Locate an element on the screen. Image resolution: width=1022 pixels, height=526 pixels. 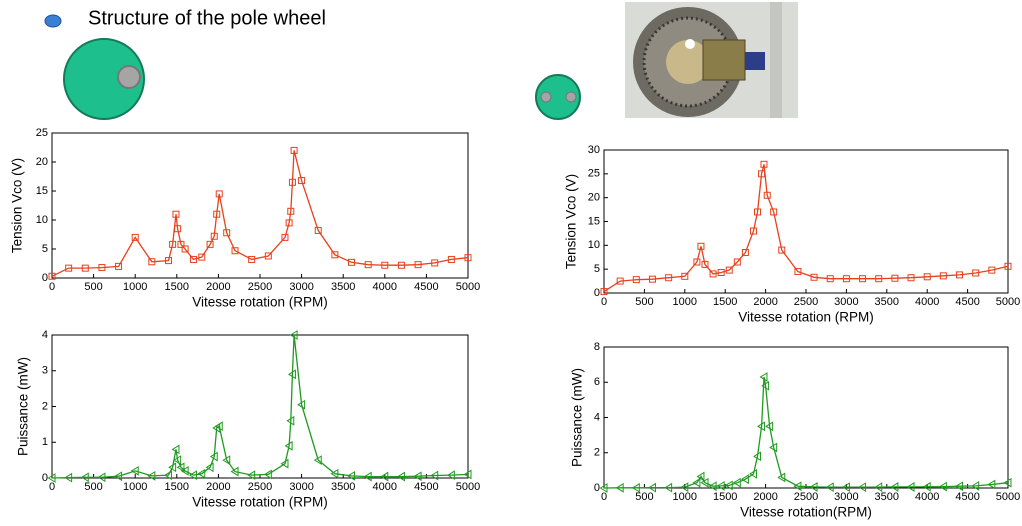
x-tick-label: 5000 is located at coordinates (468, 287).